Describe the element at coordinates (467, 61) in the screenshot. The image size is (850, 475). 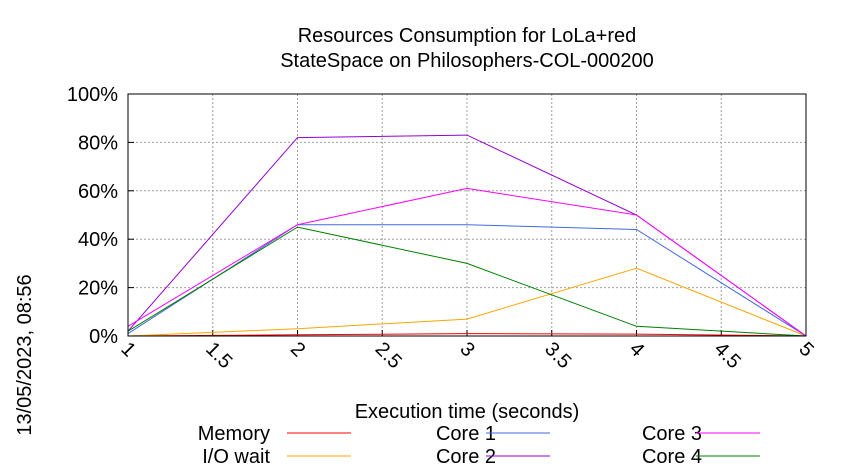
I see `chart-title-line2: StateSpace on Philosophers-COL-000200` at that location.